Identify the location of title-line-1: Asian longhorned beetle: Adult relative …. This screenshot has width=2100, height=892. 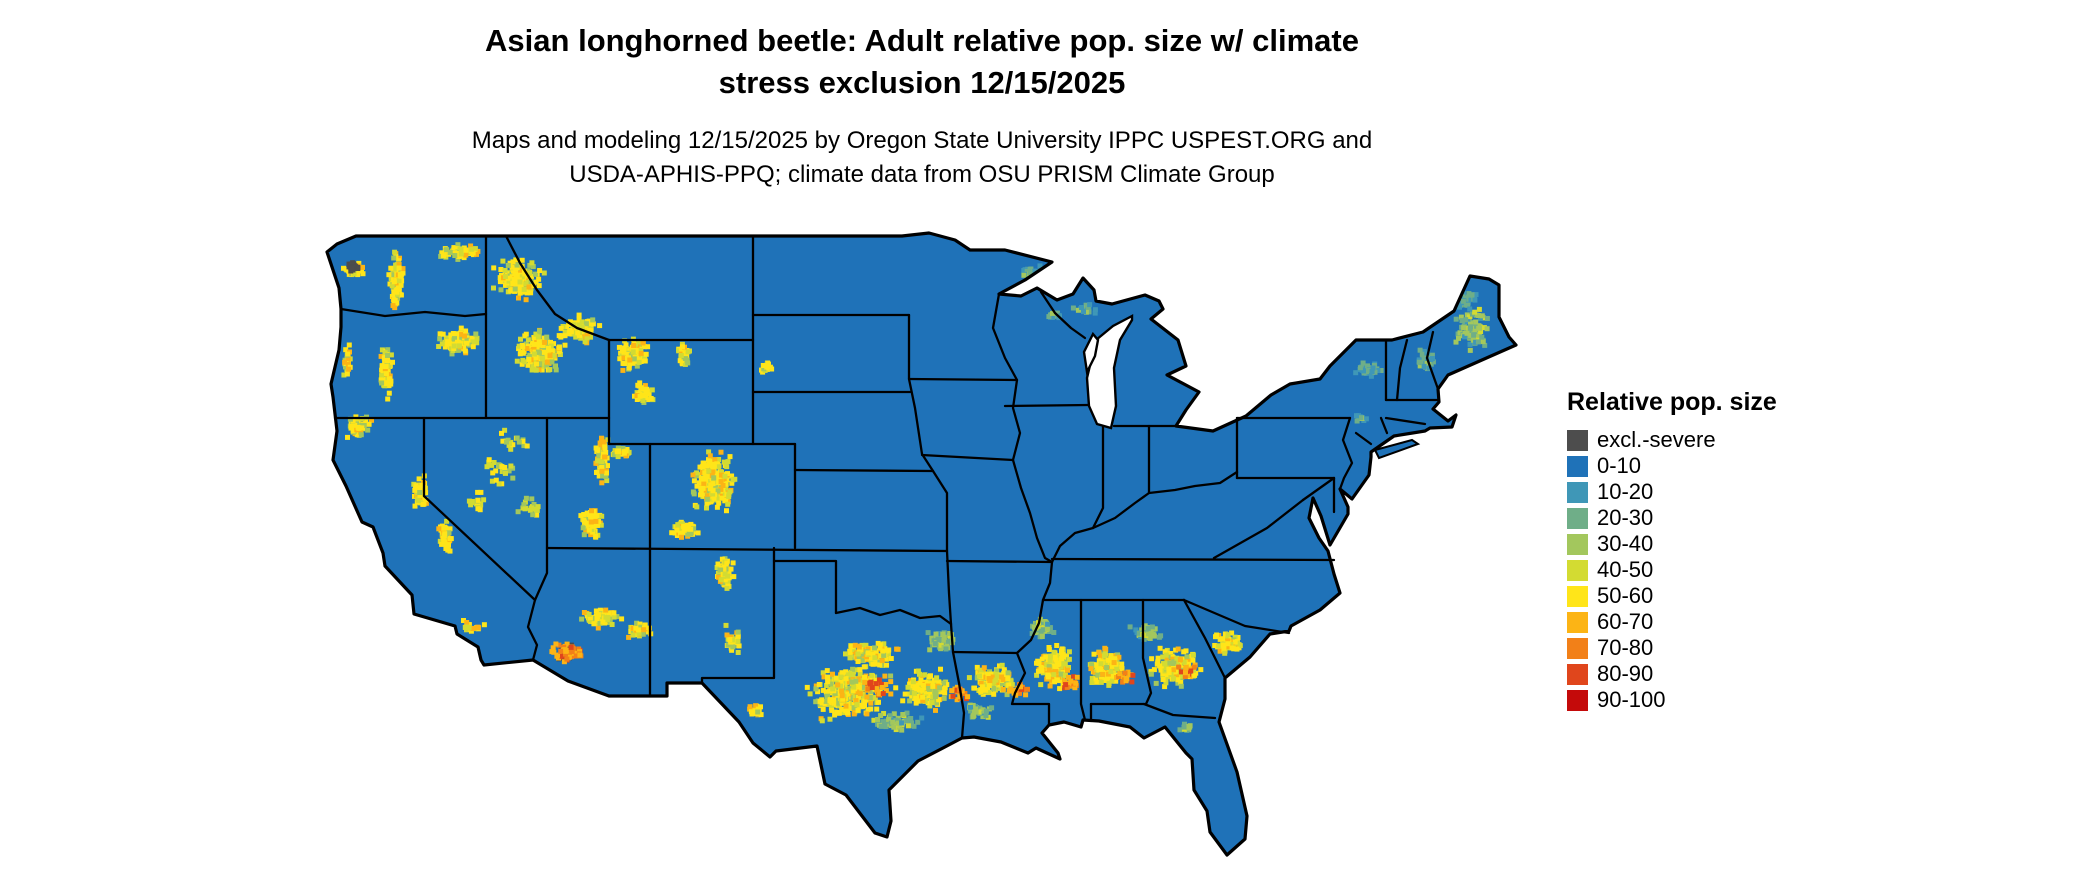
(922, 40).